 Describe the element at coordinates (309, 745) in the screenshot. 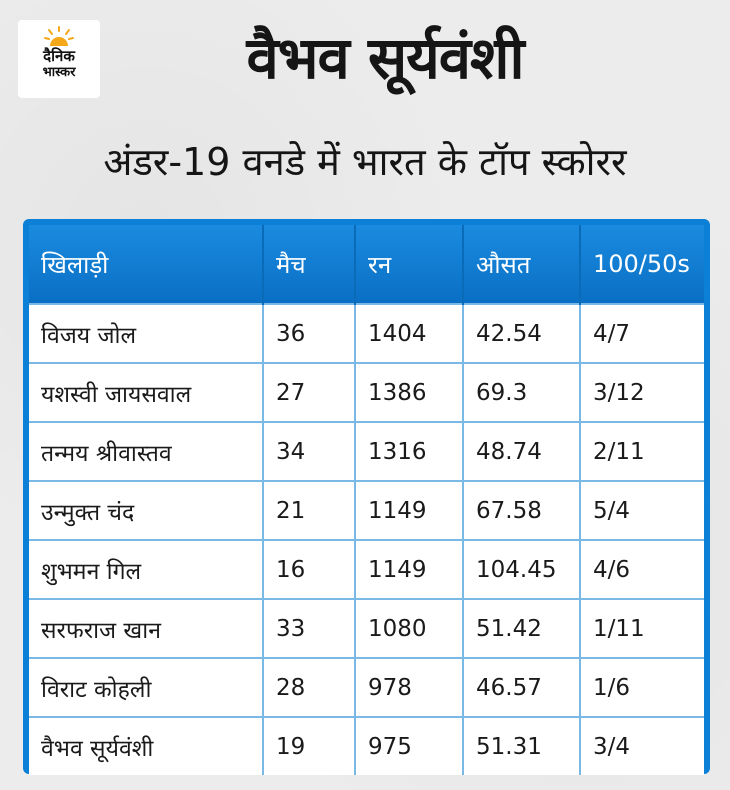

I see `cell-matches: 19` at that location.